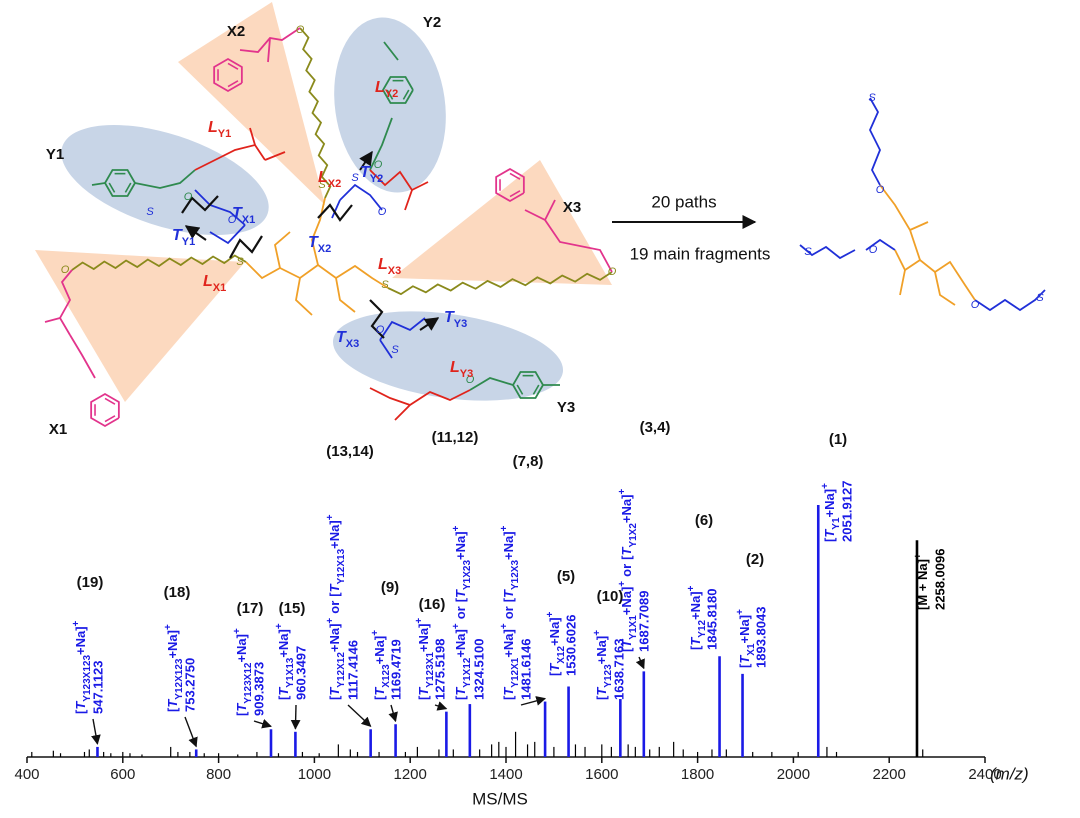  Describe the element at coordinates (566, 407) in the screenshot. I see `unit-label: Y3` at that location.